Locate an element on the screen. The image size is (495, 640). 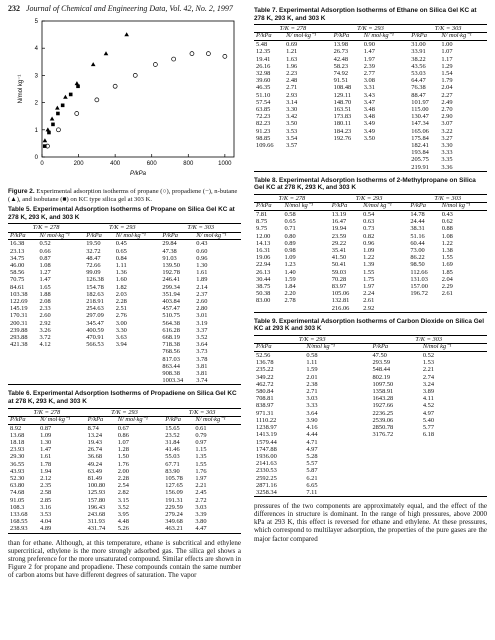
table-cell: 109.66 is located at coordinates (265, 146).